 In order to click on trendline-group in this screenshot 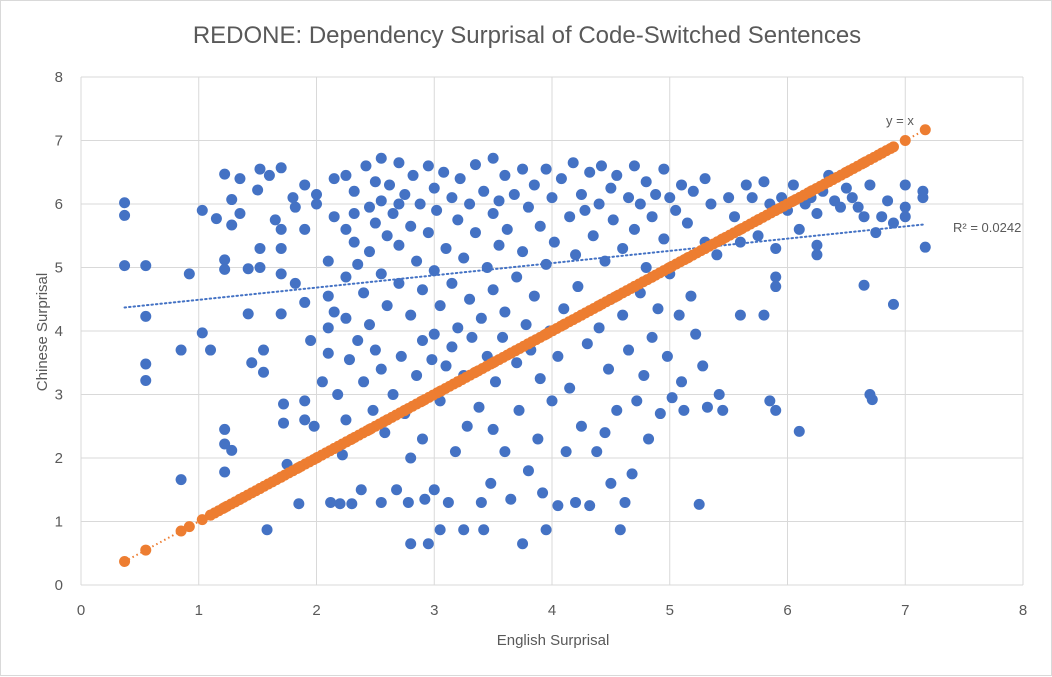, I will do `click(525, 266)`.